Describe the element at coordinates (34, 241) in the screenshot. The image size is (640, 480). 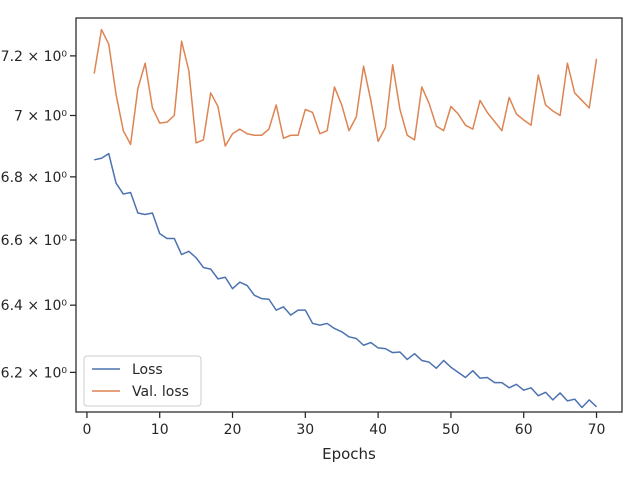
I see `y-tick-label: 6.6 × 10⁰` at that location.